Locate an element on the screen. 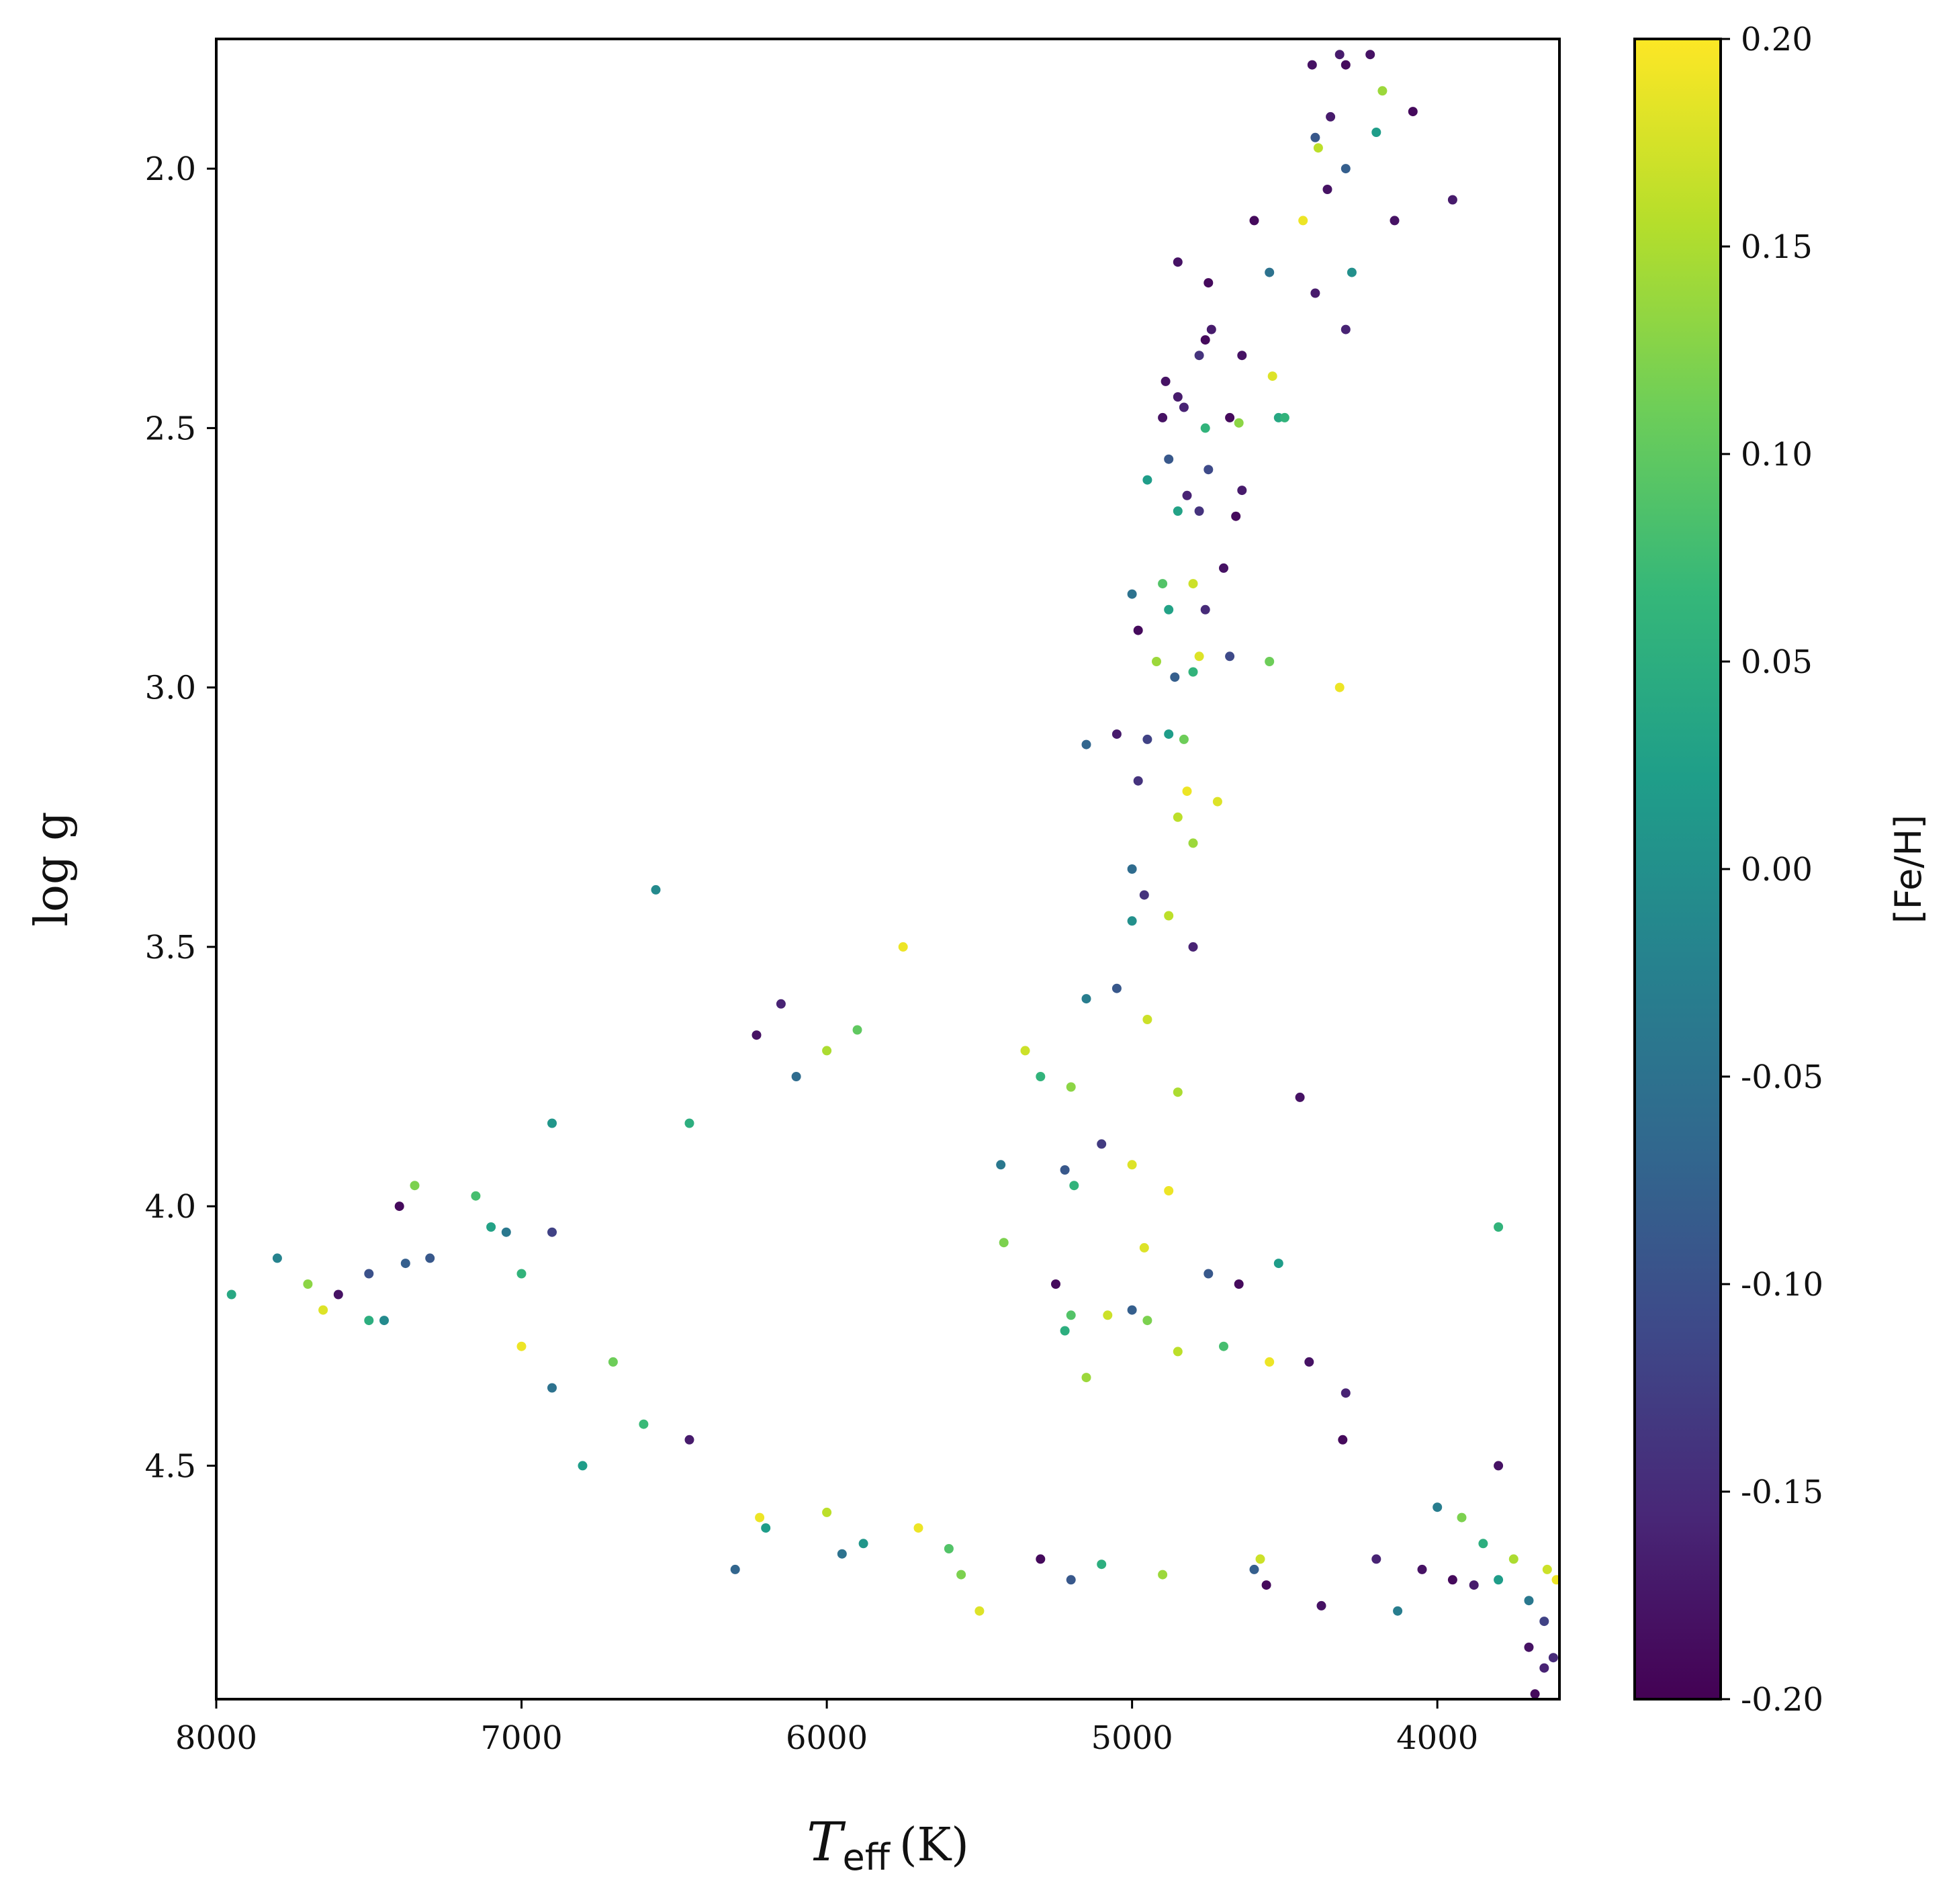 This screenshot has height=1904, width=1953. x-tick-label: 7000 is located at coordinates (521, 1738).